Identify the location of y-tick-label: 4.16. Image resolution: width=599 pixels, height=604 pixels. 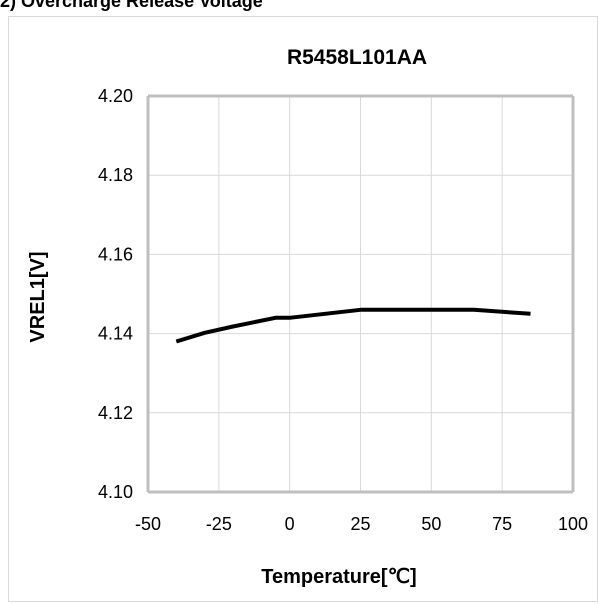
(115, 254).